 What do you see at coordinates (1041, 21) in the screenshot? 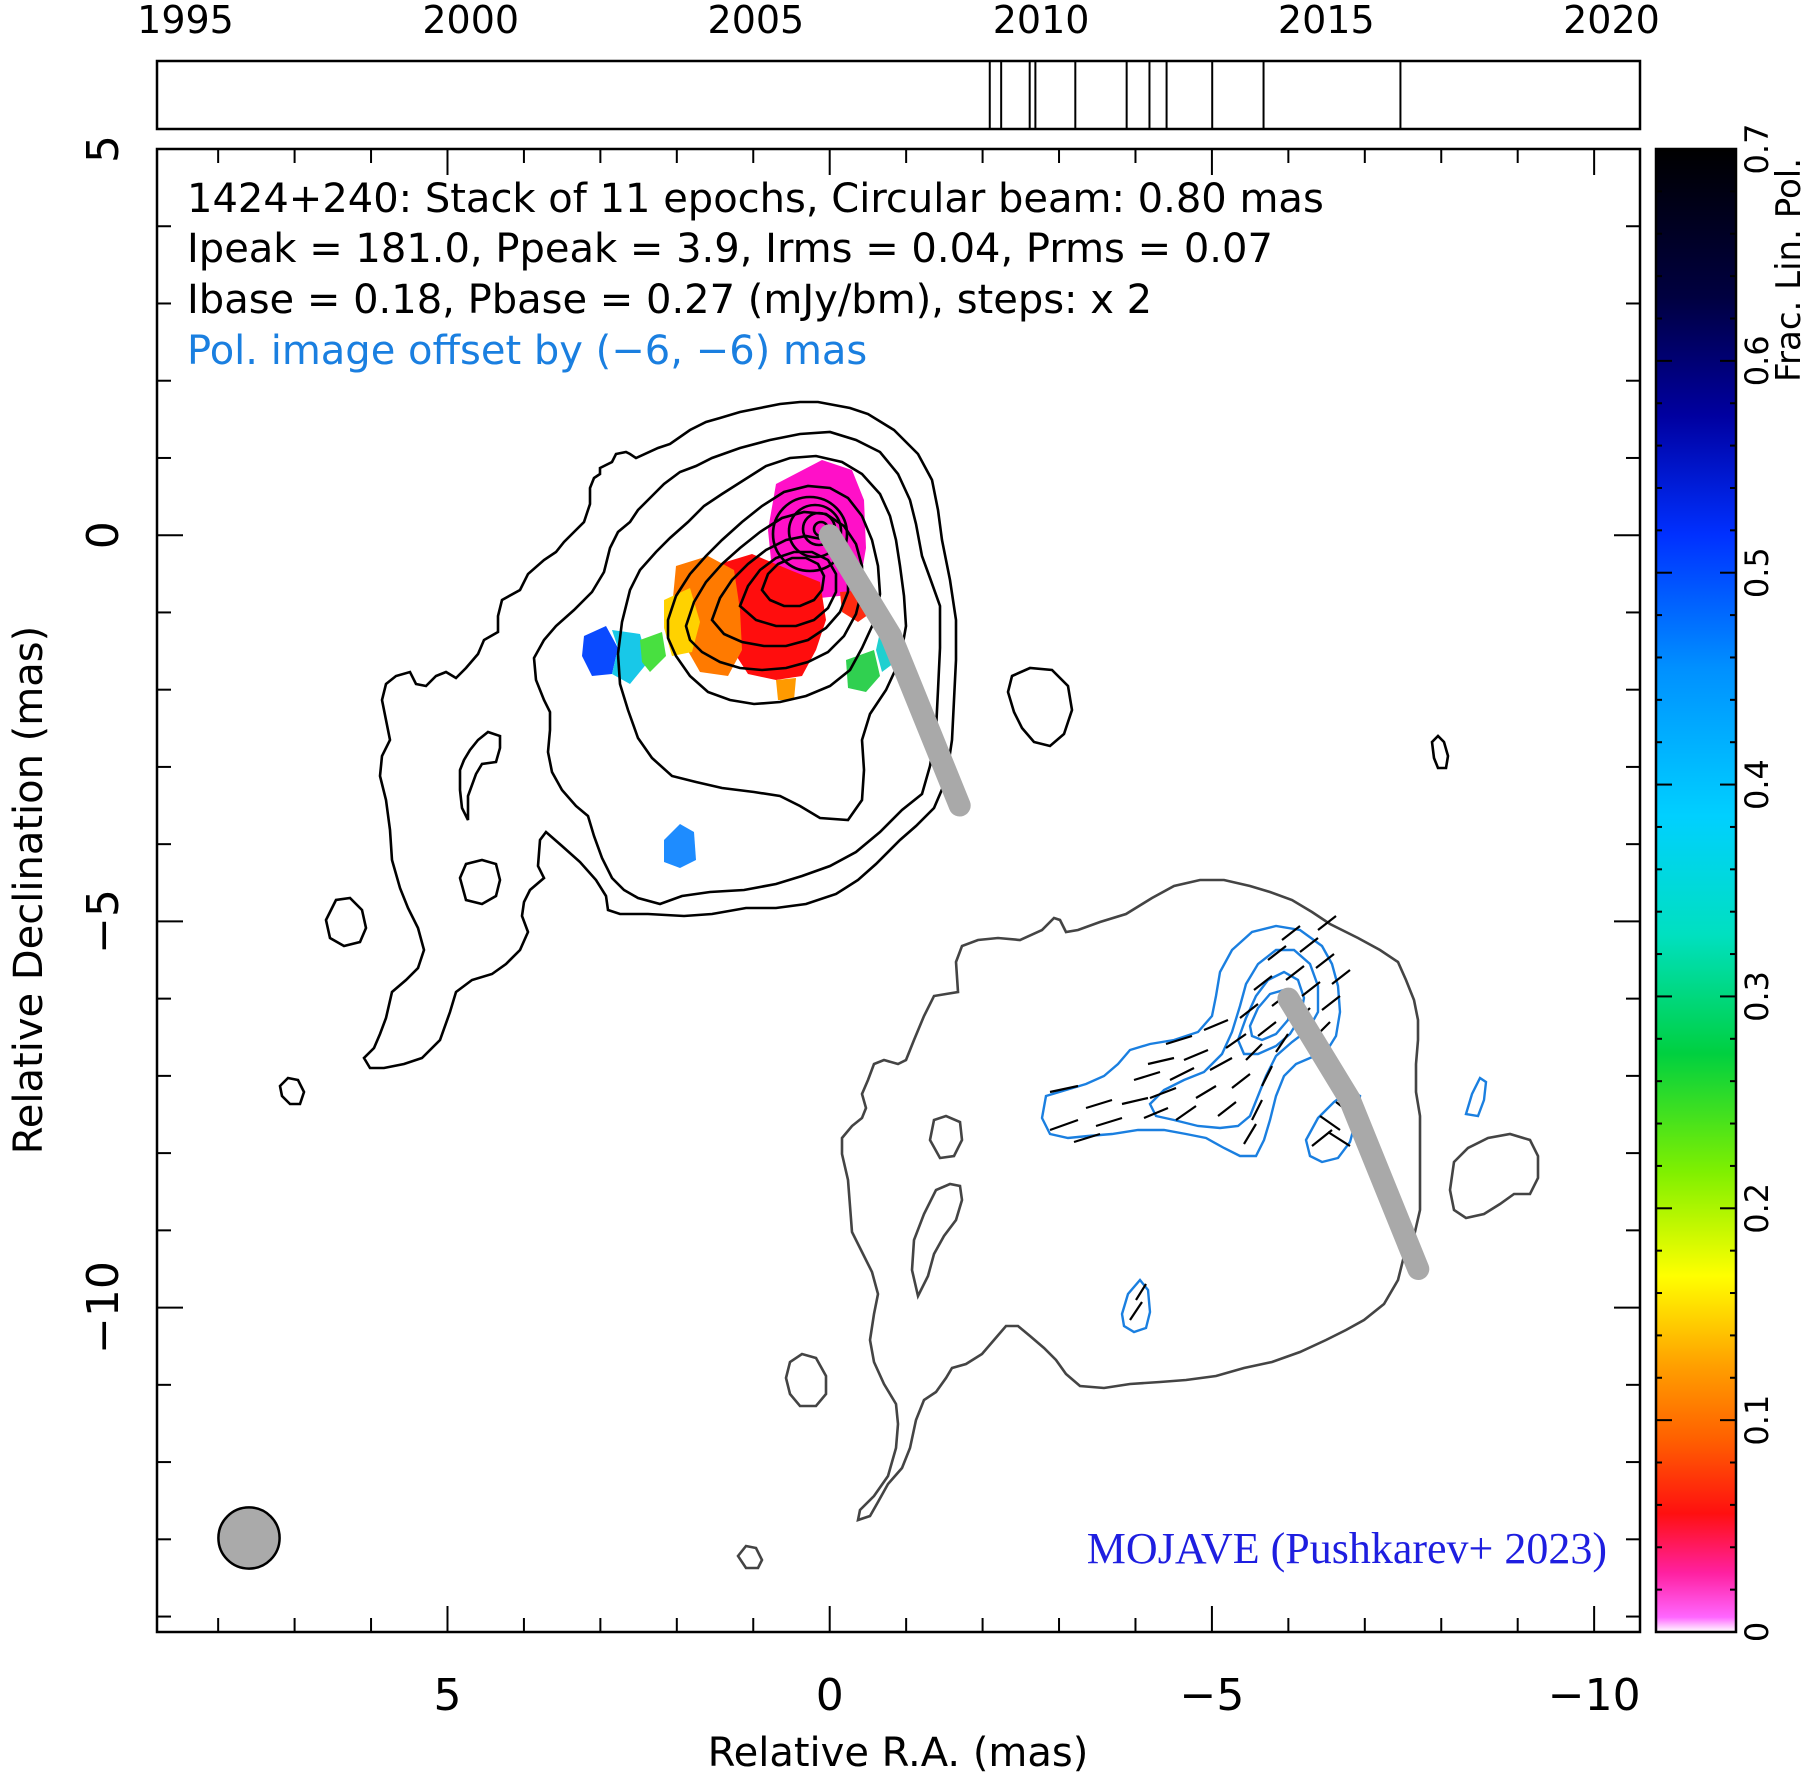
I see `timeline-year-label: 2010` at bounding box center [1041, 21].